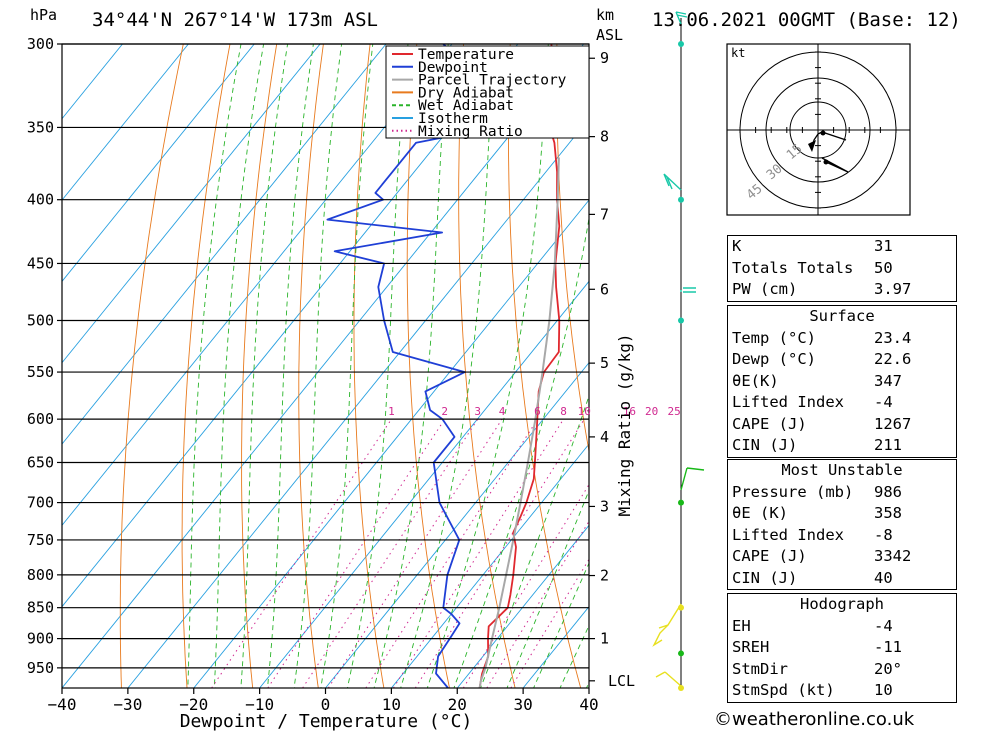  I want to click on surface-row: CAPE (J) 1267, so click(842, 425).